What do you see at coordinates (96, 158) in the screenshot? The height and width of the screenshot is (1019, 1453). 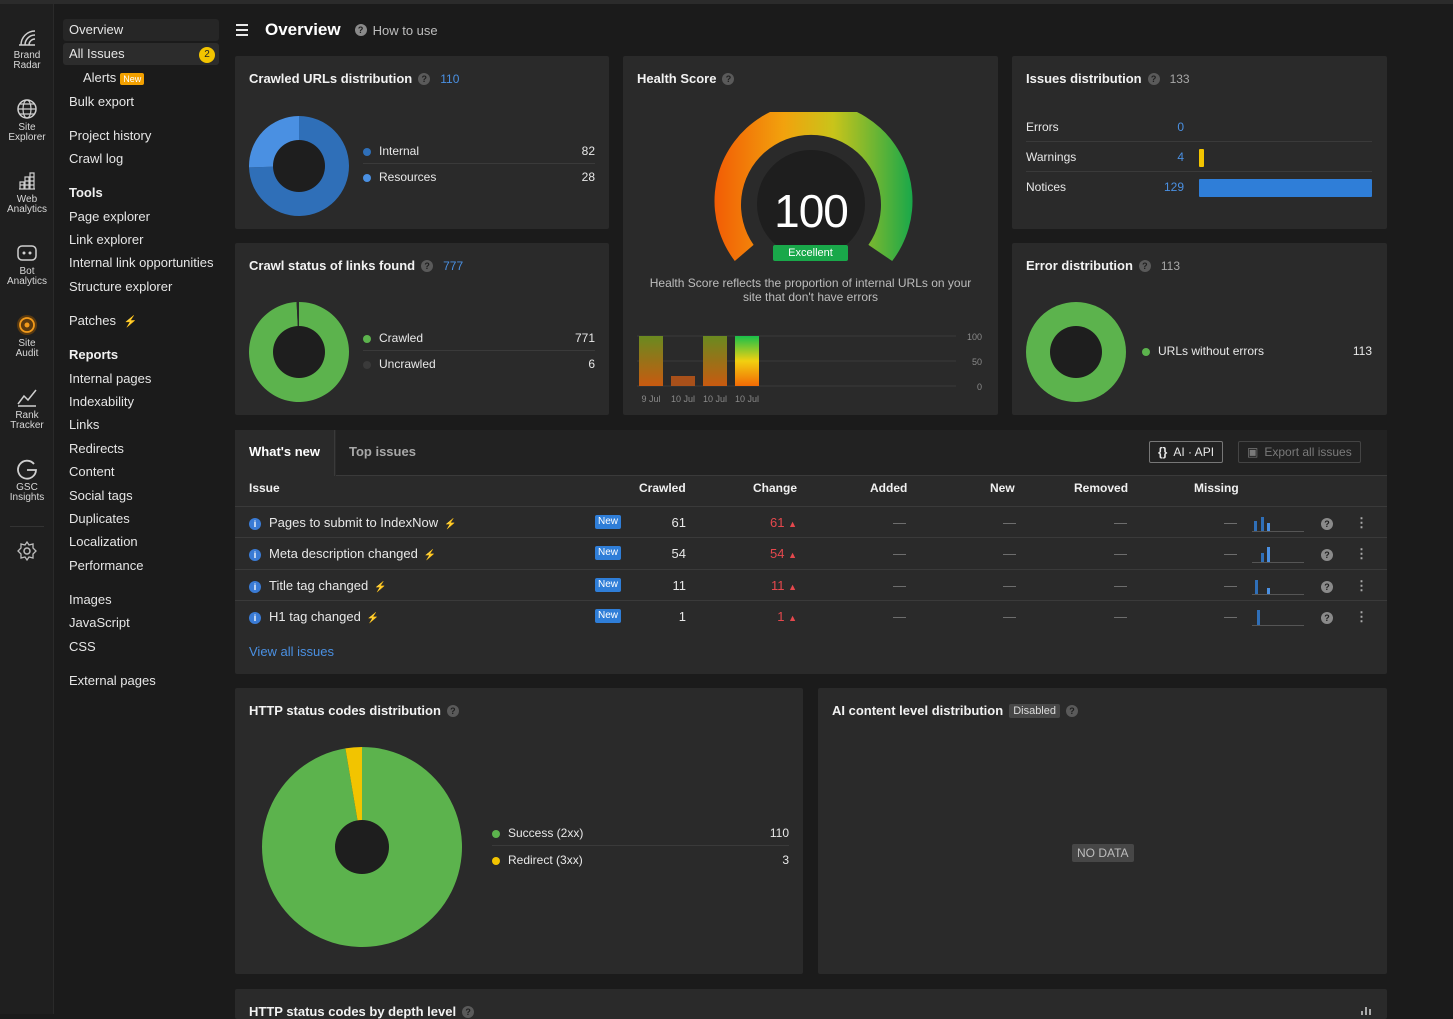 I see `nav-crawl-log: Crawl log` at bounding box center [96, 158].